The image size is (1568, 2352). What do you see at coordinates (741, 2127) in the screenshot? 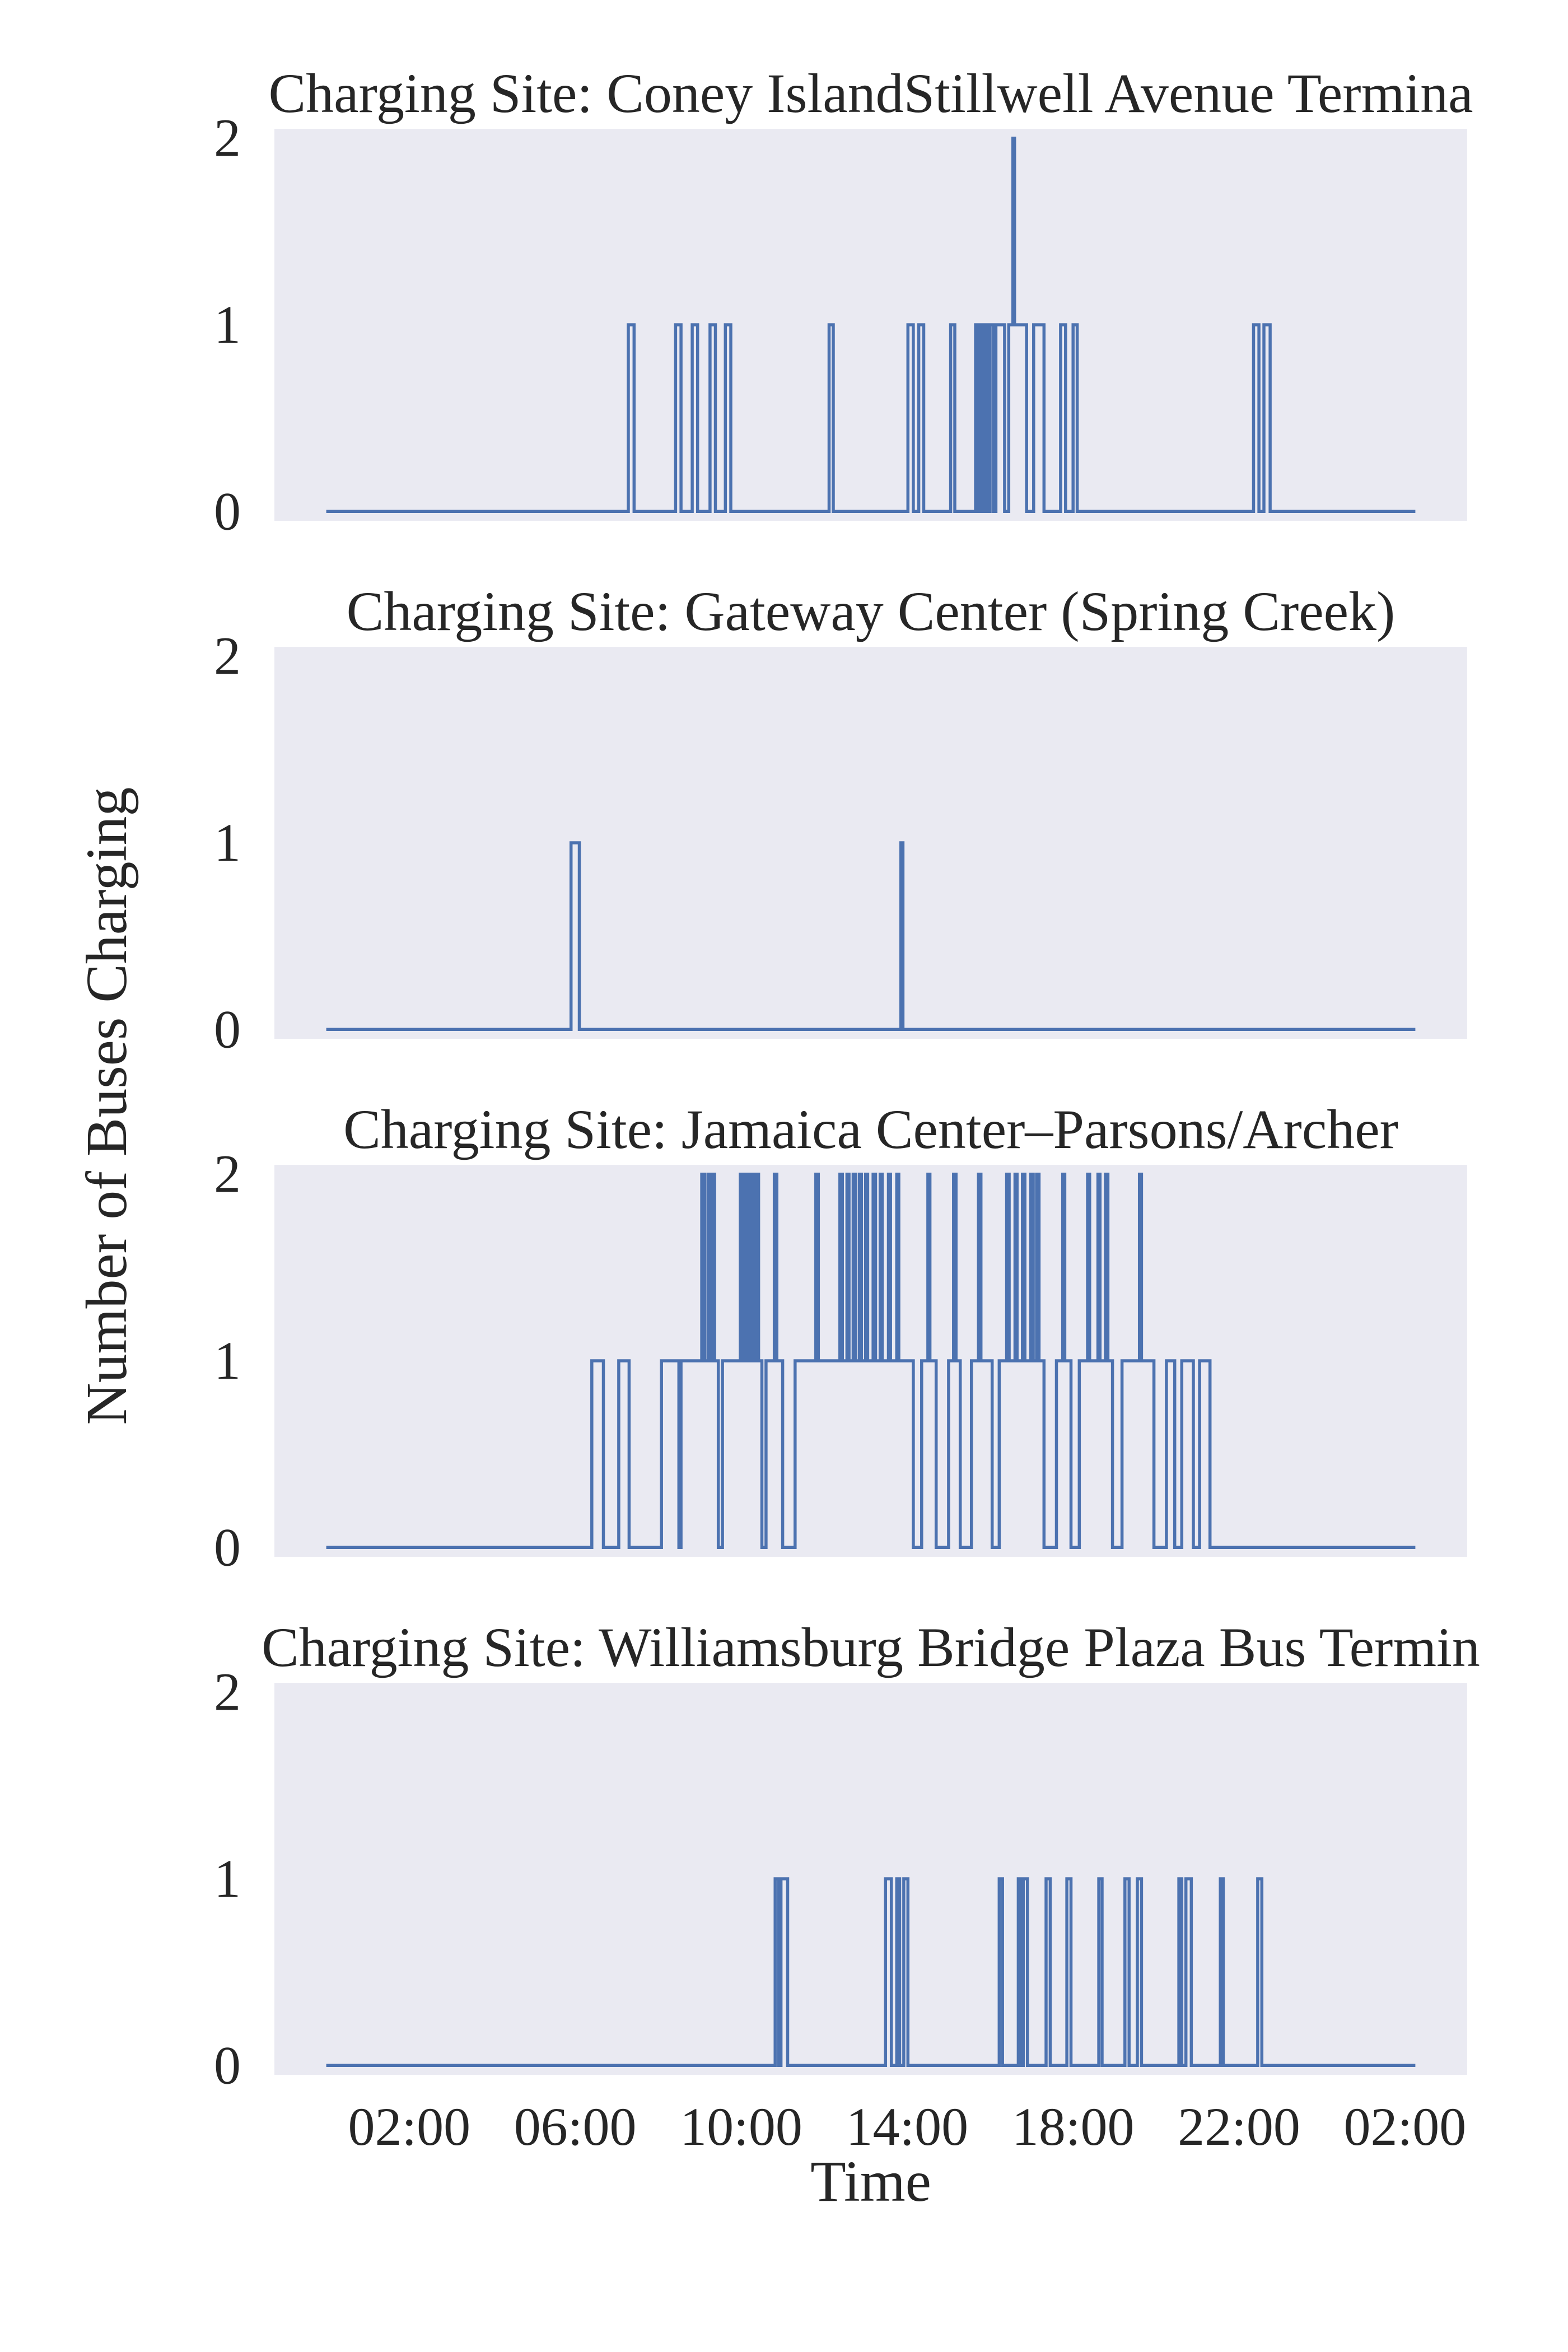
I see `x-tick-label: 10:00` at bounding box center [741, 2127].